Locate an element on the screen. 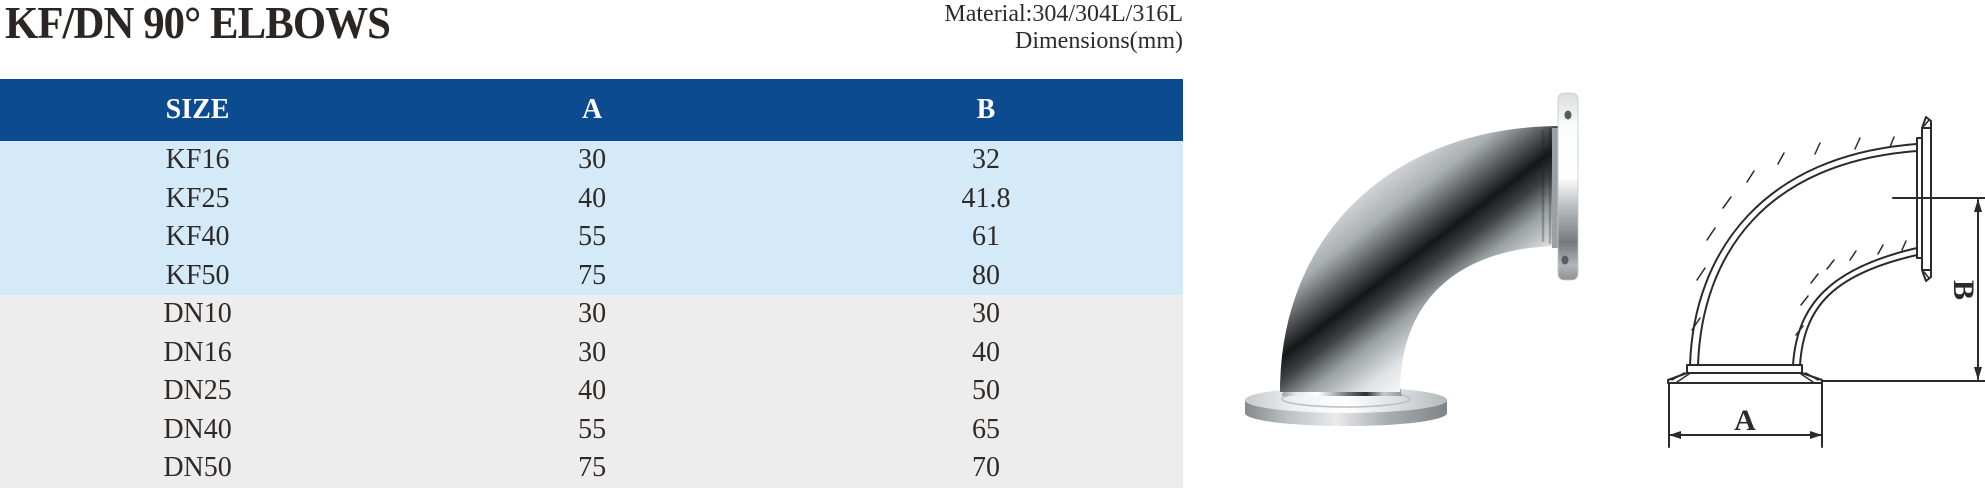  b-cell: 61 is located at coordinates (986, 237).